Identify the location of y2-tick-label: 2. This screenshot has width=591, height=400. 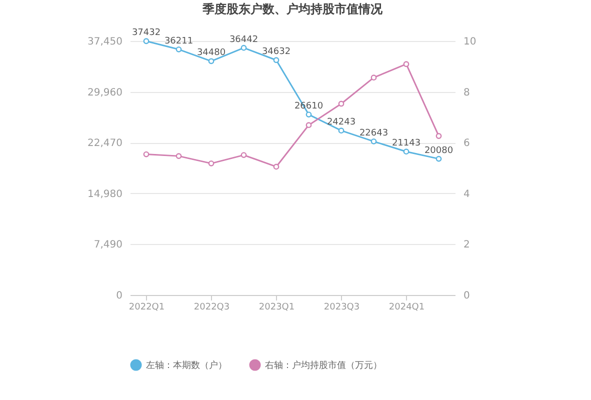
(467, 245).